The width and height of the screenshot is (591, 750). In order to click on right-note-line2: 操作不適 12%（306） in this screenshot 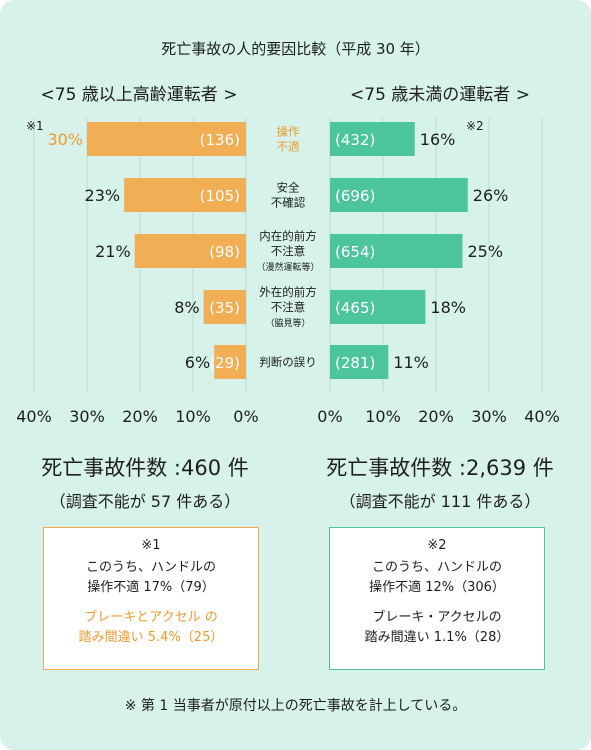, I will do `click(437, 587)`.